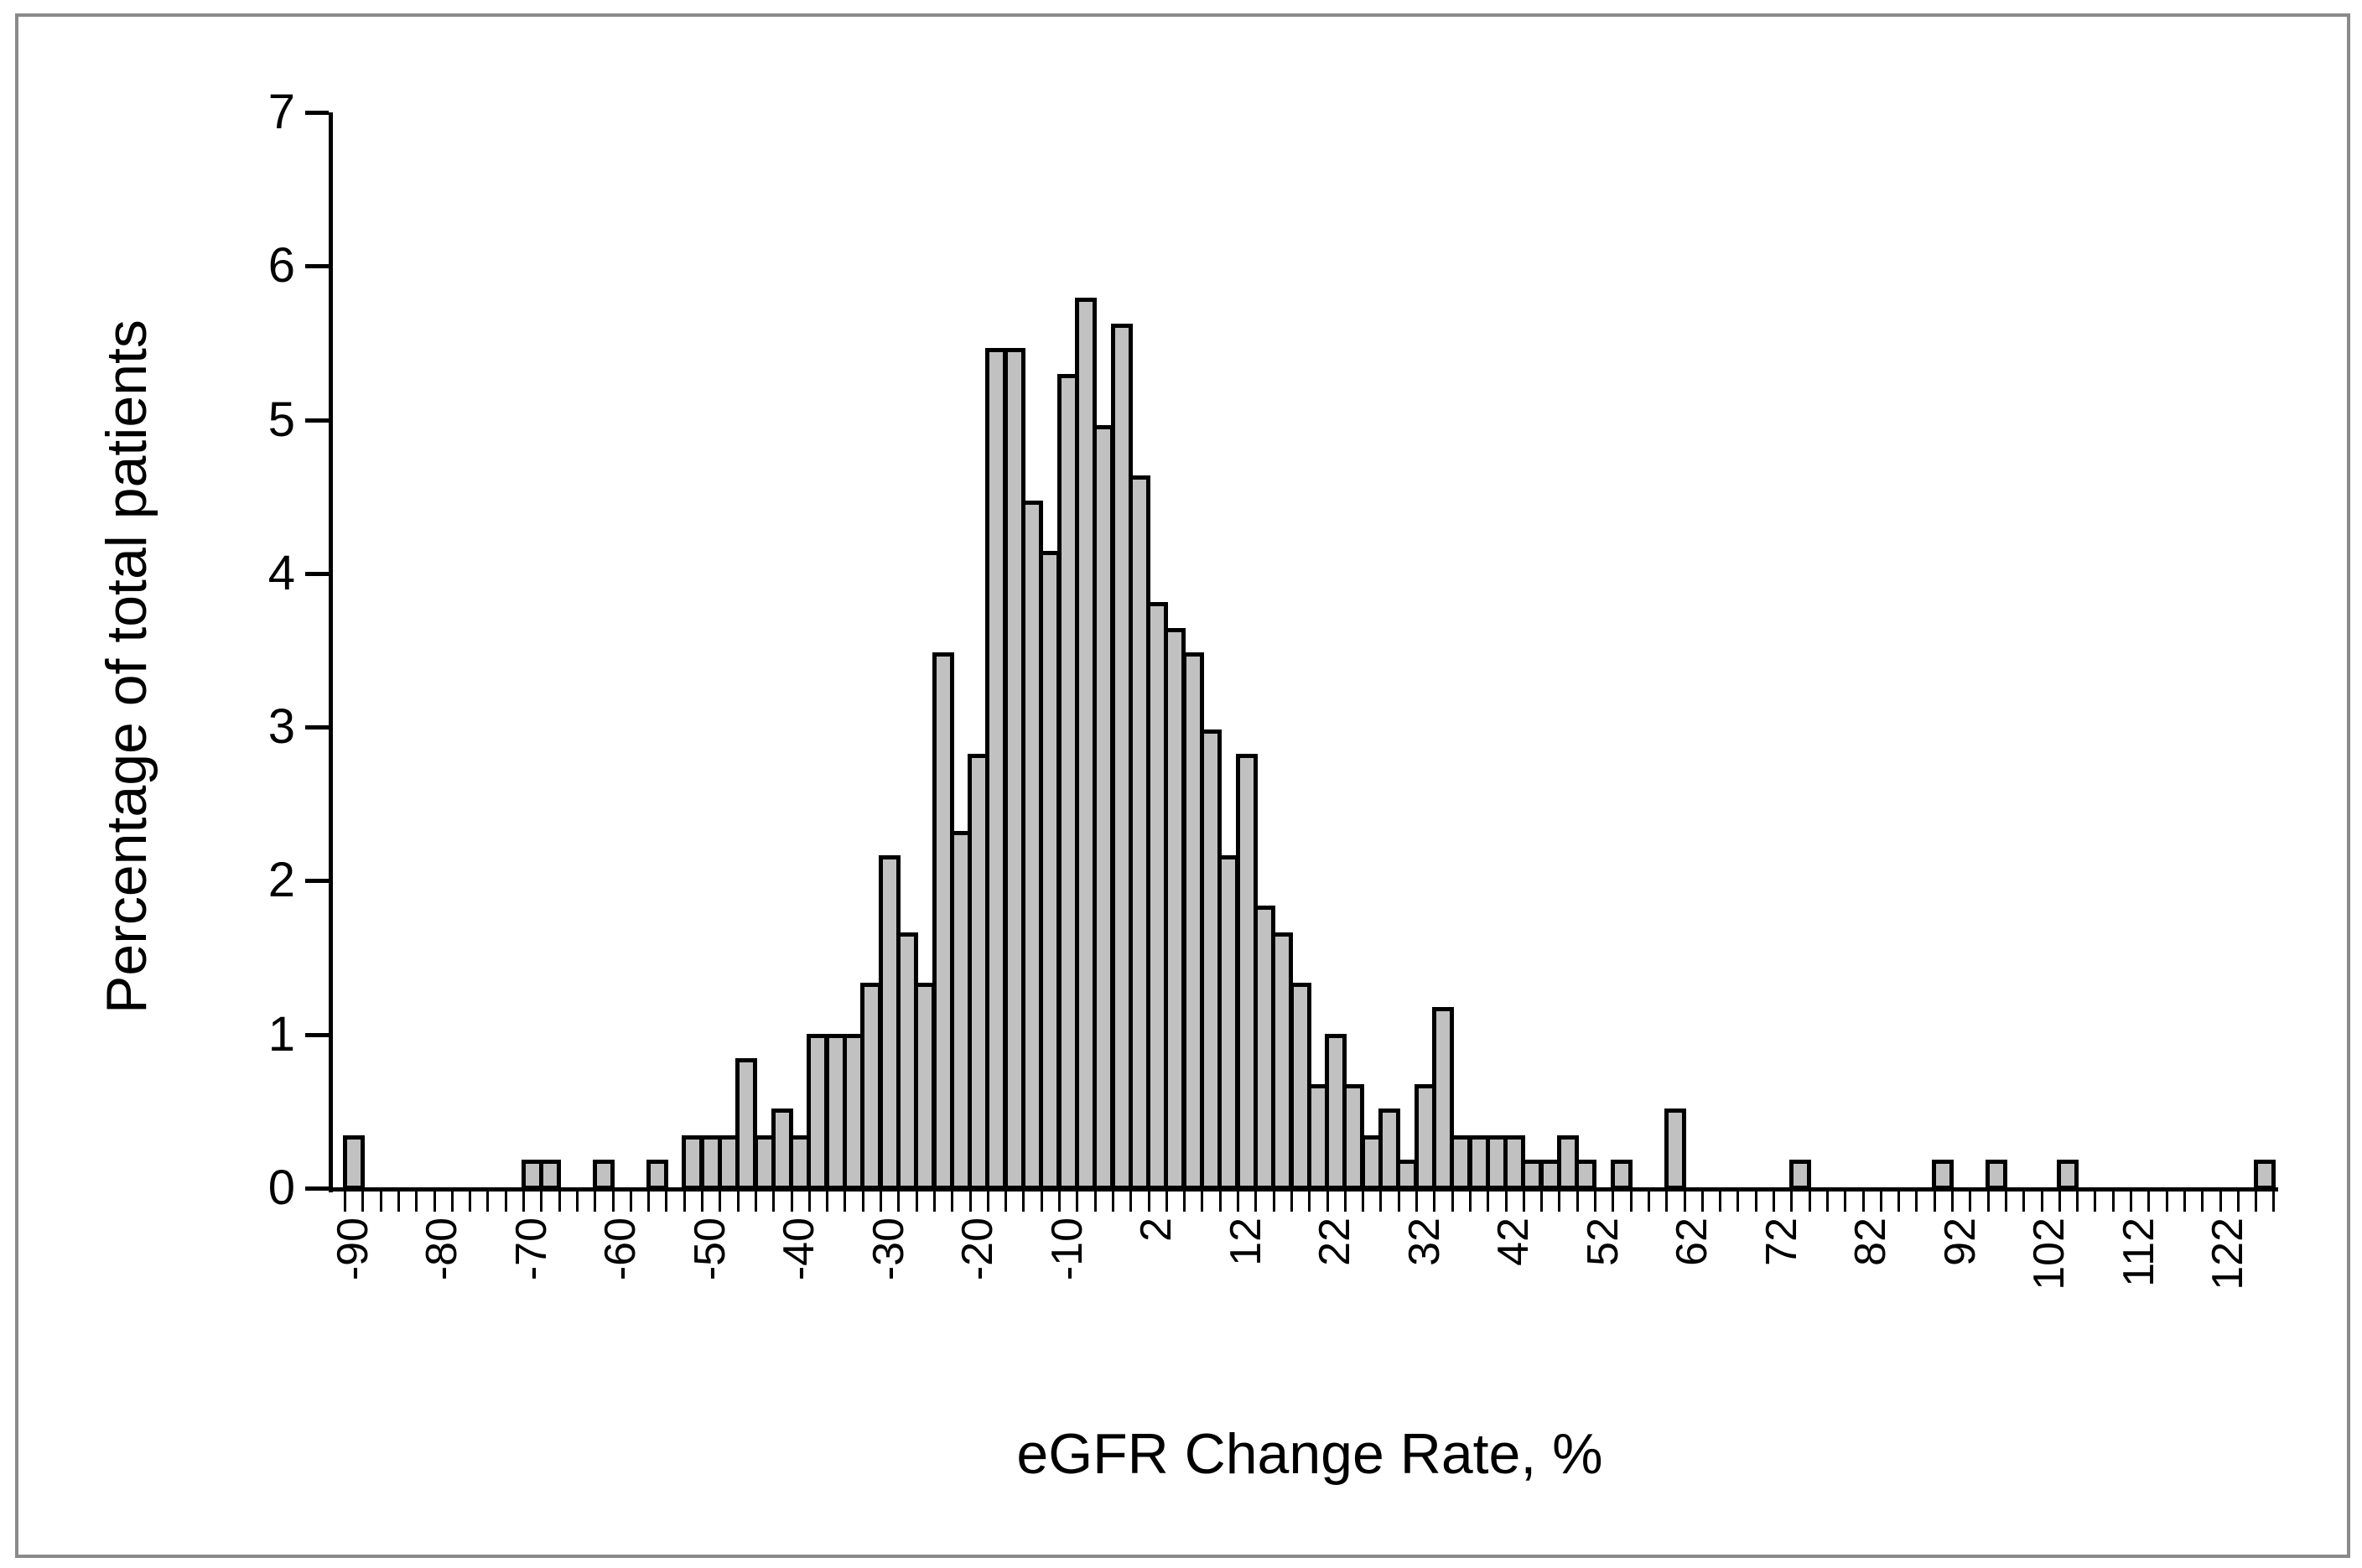  I want to click on x-tick-label: 12, so click(1245, 1242).